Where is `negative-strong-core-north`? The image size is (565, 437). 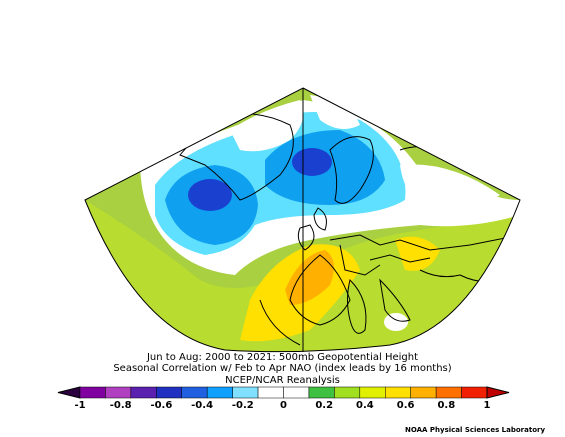 negative-strong-core-north is located at coordinates (312, 162).